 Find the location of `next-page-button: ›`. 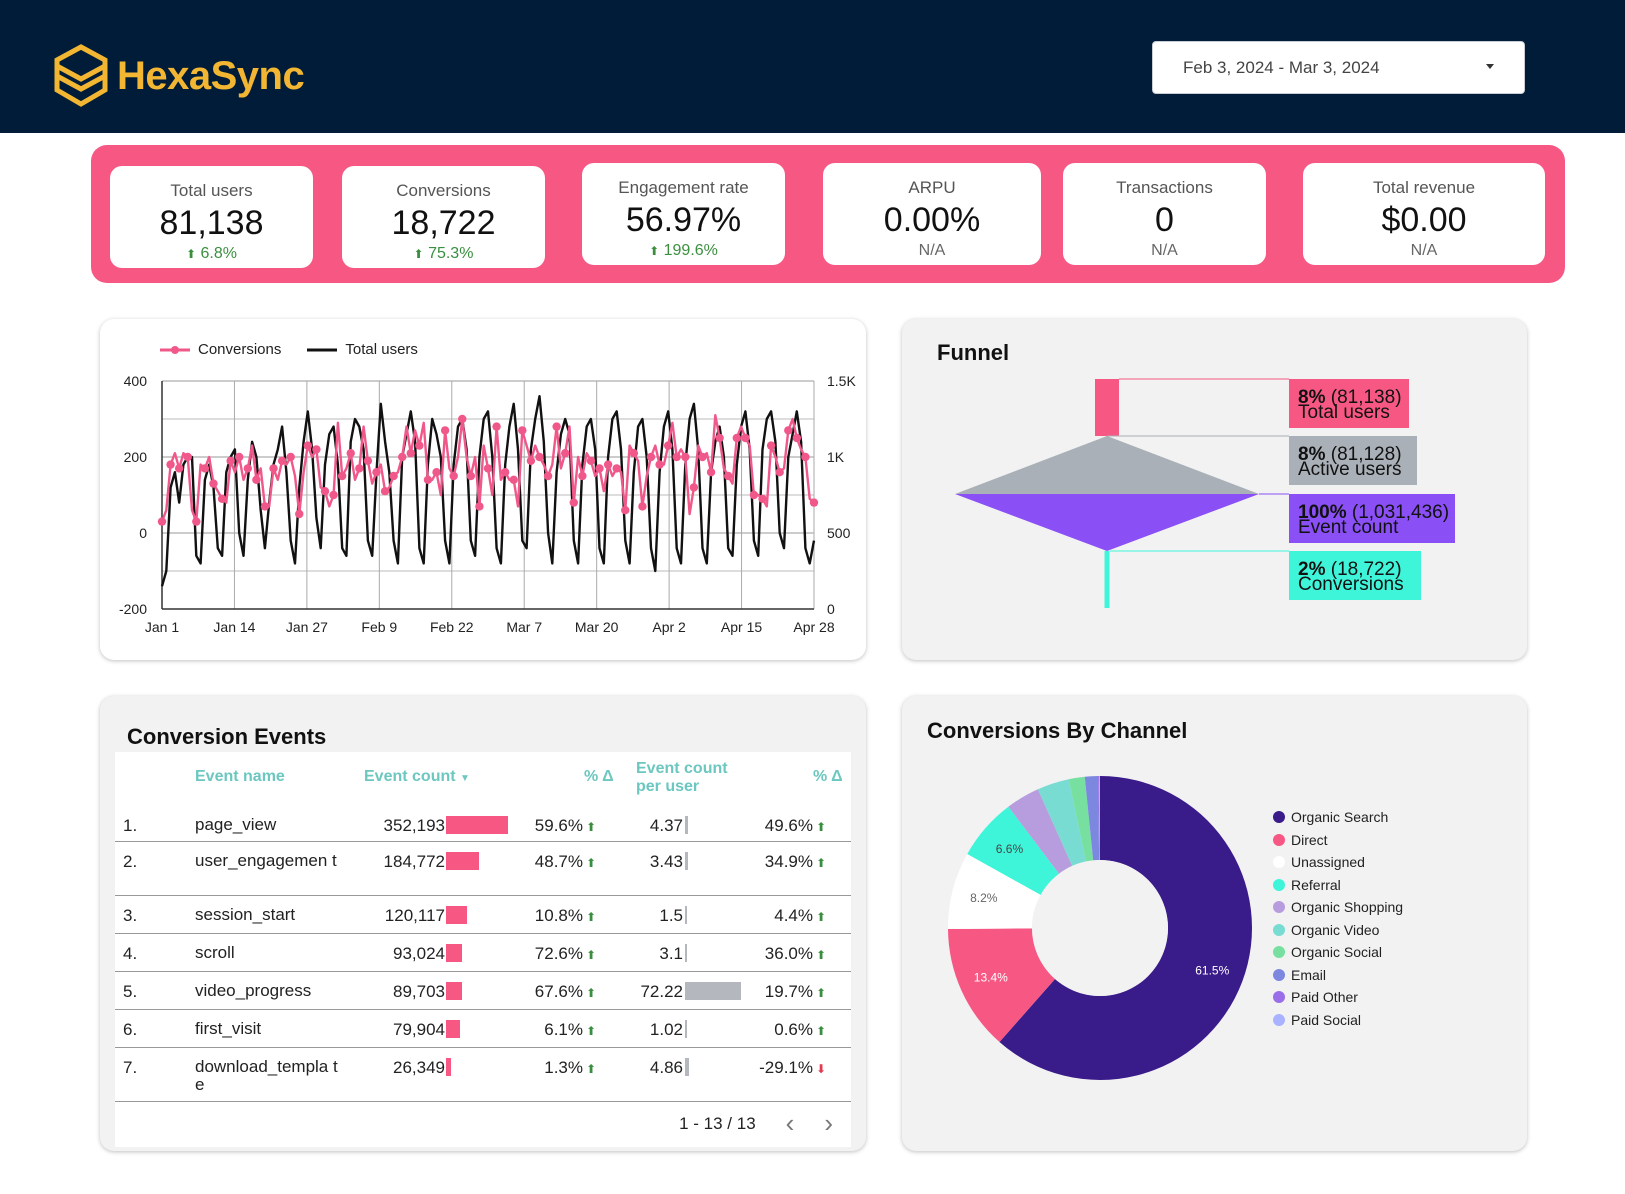

next-page-button: › is located at coordinates (828, 1123).